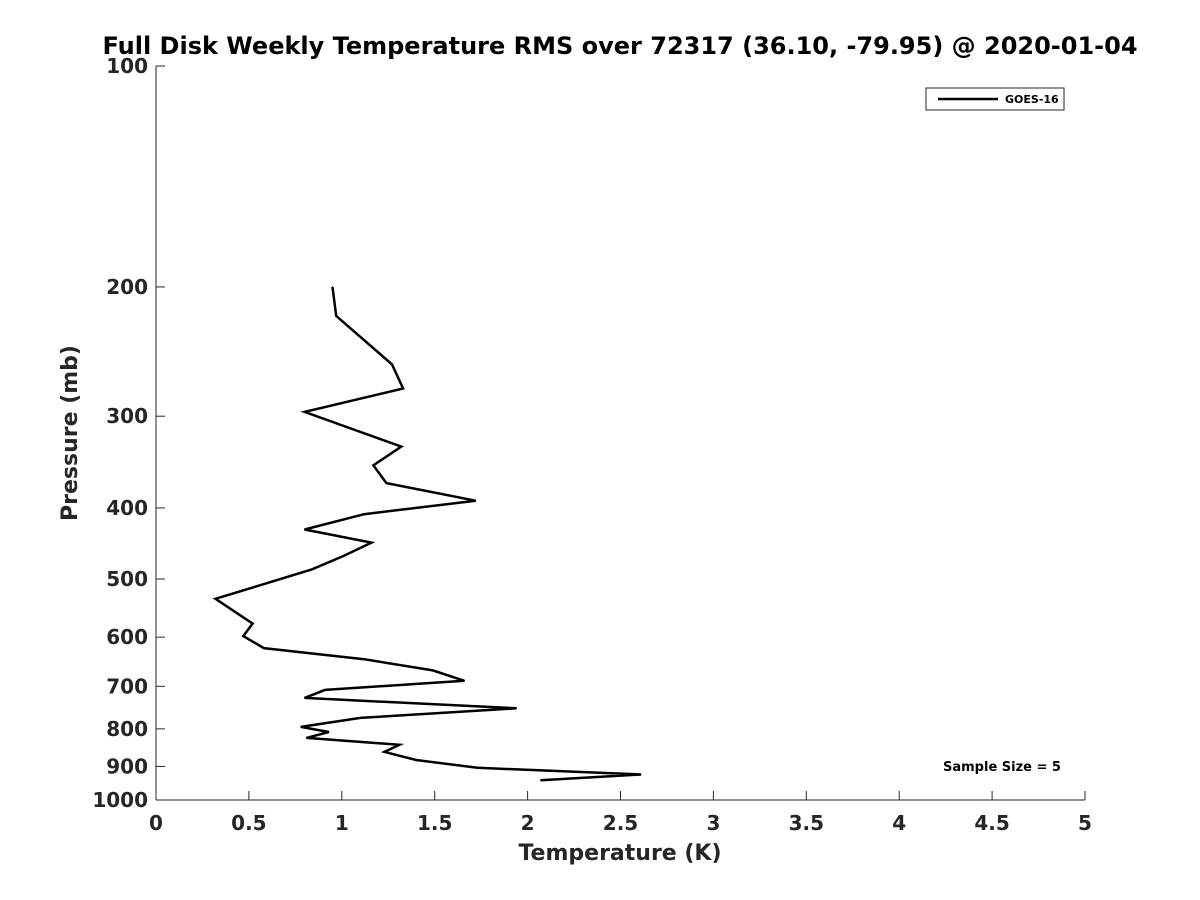 The height and width of the screenshot is (900, 1200). I want to click on y-axis-label: Pressure (mb), so click(70, 433).